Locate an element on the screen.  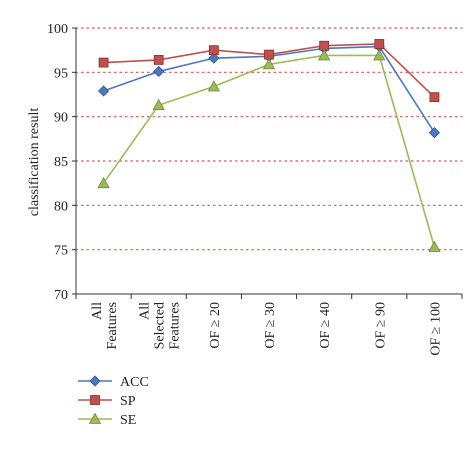
legend-label-acc: ACC is located at coordinates (134, 382).